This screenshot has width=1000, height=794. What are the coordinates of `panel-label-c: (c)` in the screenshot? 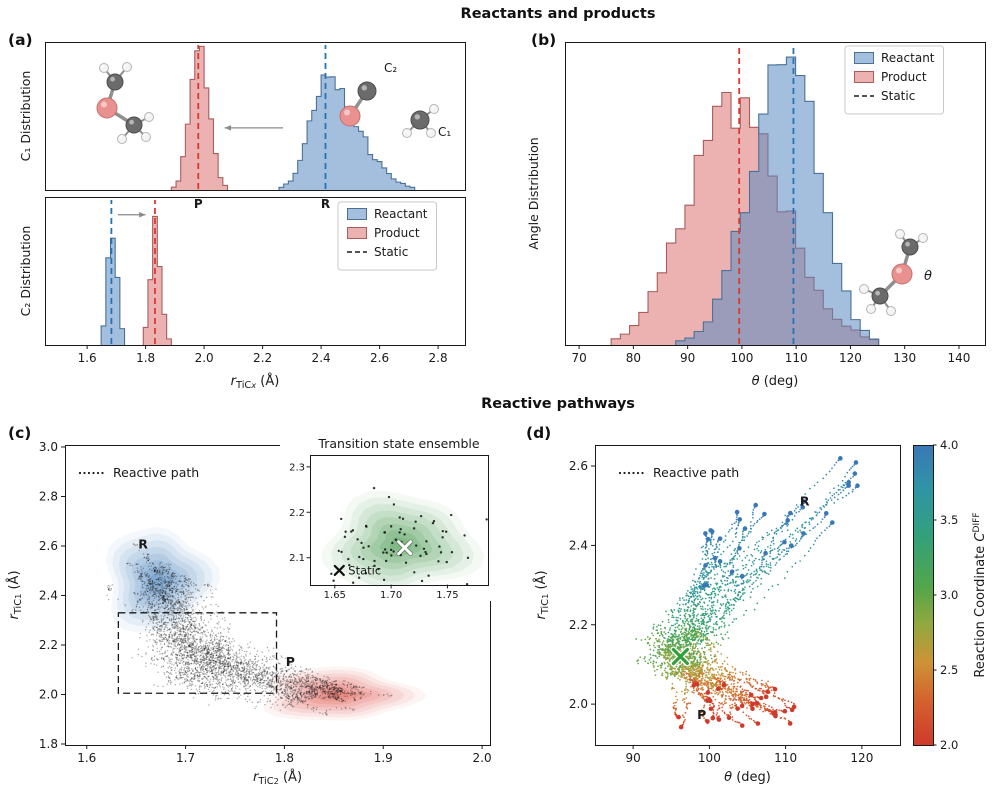 It's located at (20, 433).